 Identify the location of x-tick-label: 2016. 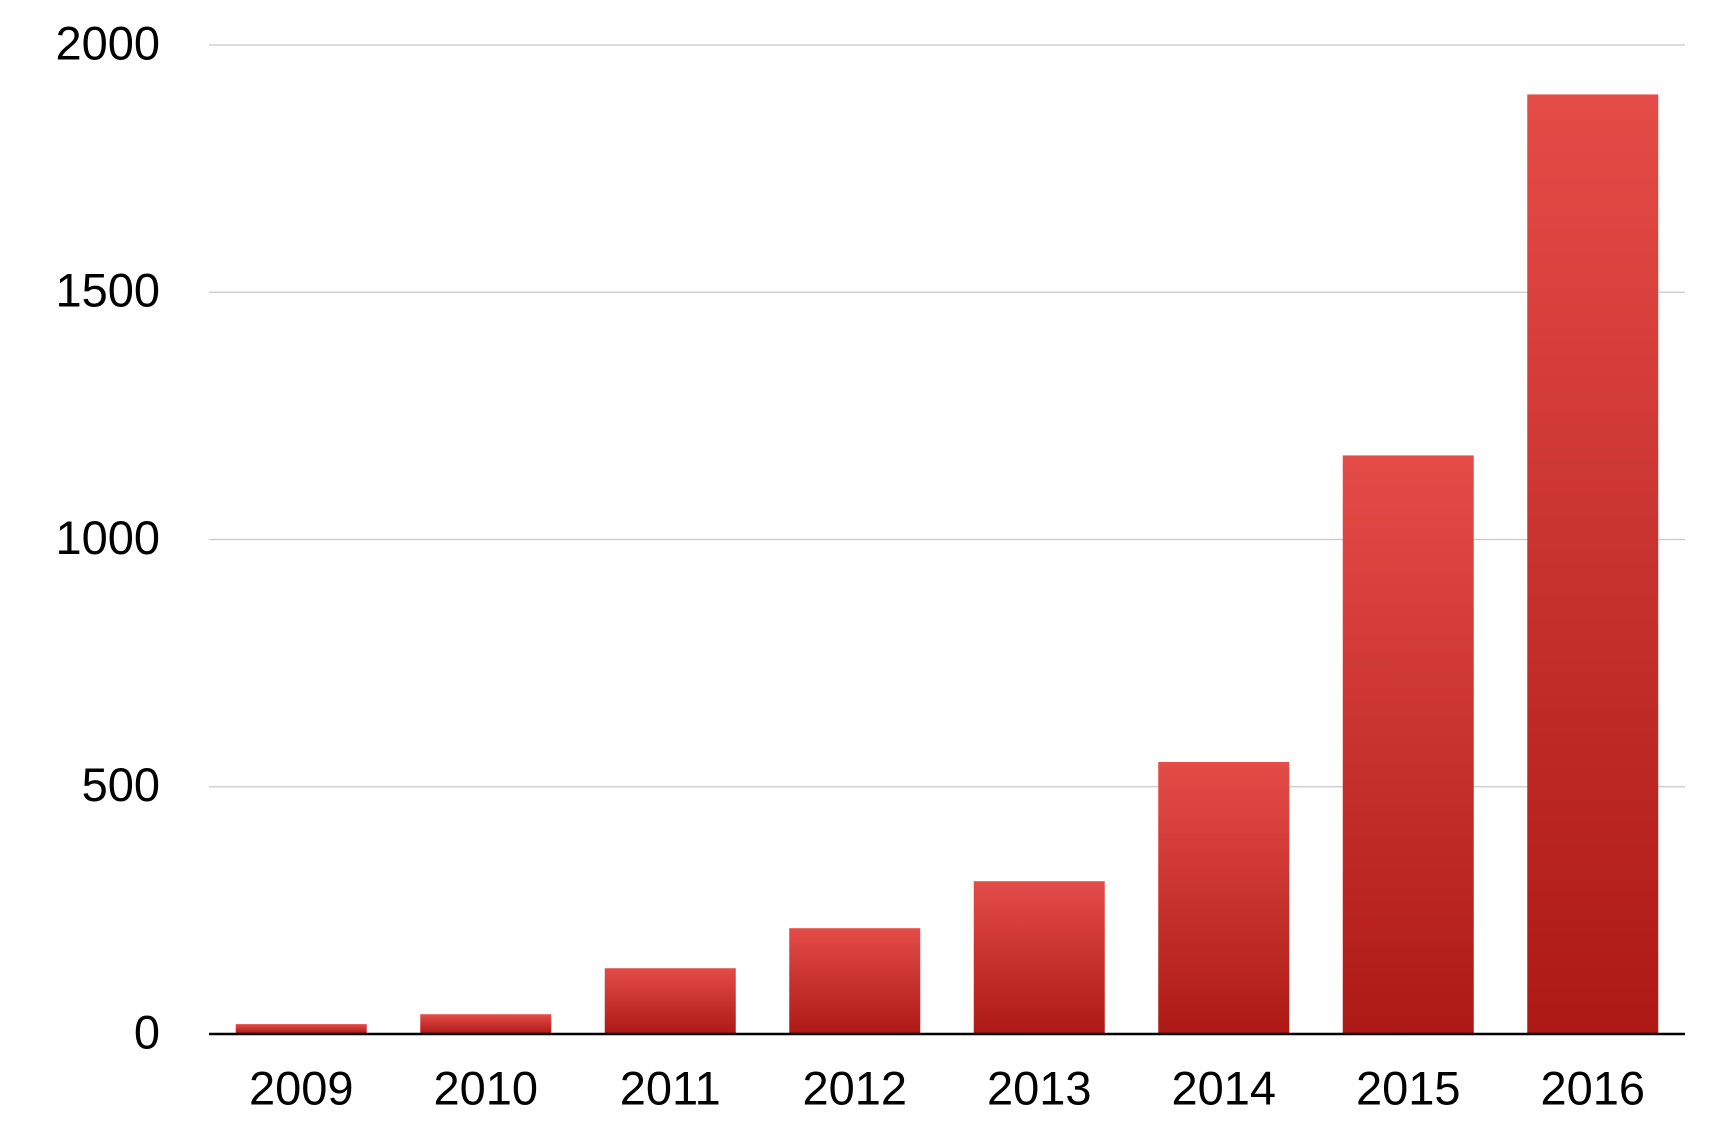
(1592, 1087).